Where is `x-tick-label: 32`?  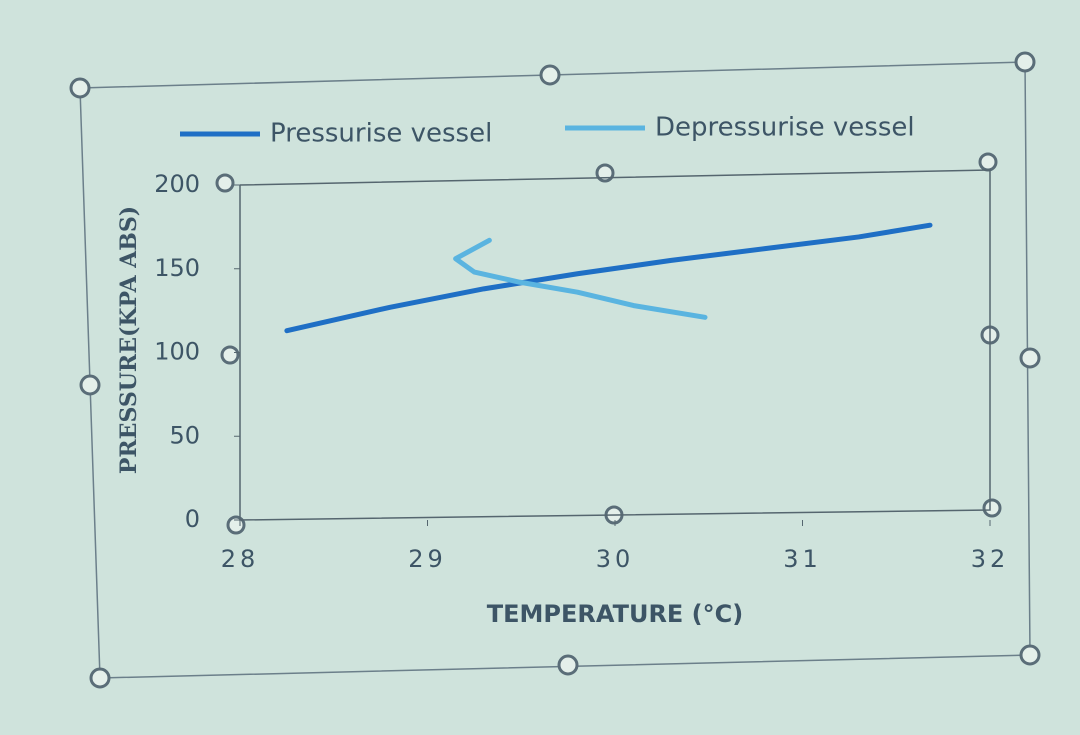
x-tick-label: 32 is located at coordinates (990, 559).